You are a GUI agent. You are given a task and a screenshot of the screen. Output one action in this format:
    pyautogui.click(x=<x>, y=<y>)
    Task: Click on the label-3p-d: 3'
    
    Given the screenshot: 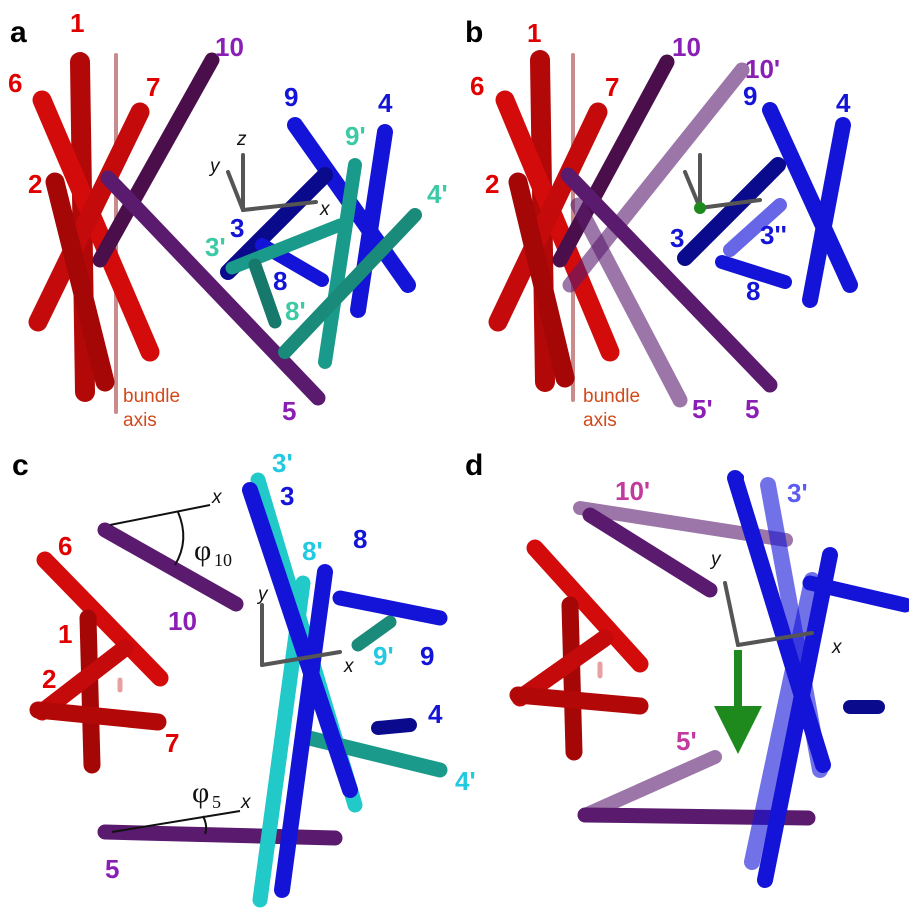 What is the action you would take?
    pyautogui.click(x=797, y=493)
    